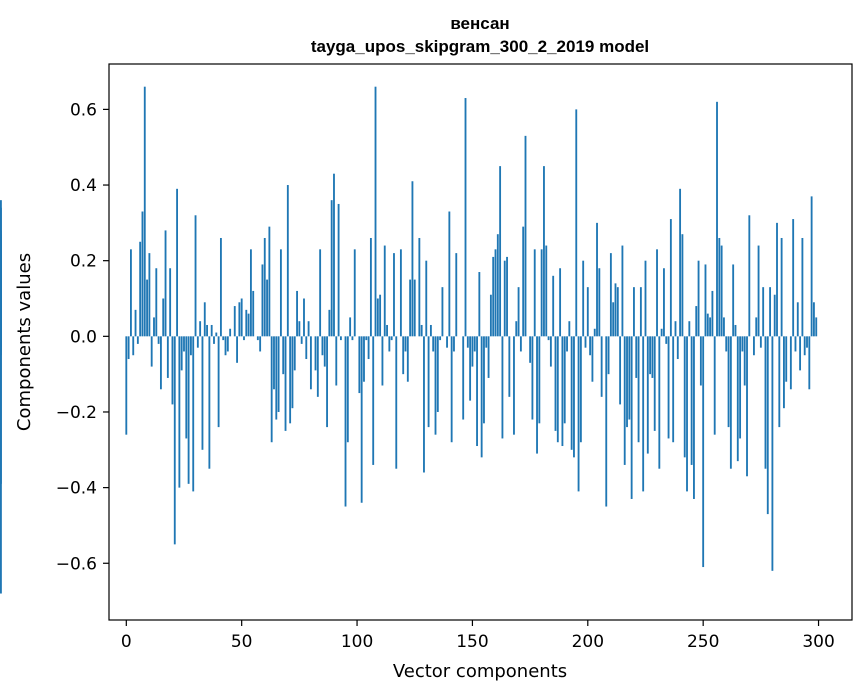  Describe the element at coordinates (76, 413) in the screenshot. I see `y-tick-label: −0.2` at that location.